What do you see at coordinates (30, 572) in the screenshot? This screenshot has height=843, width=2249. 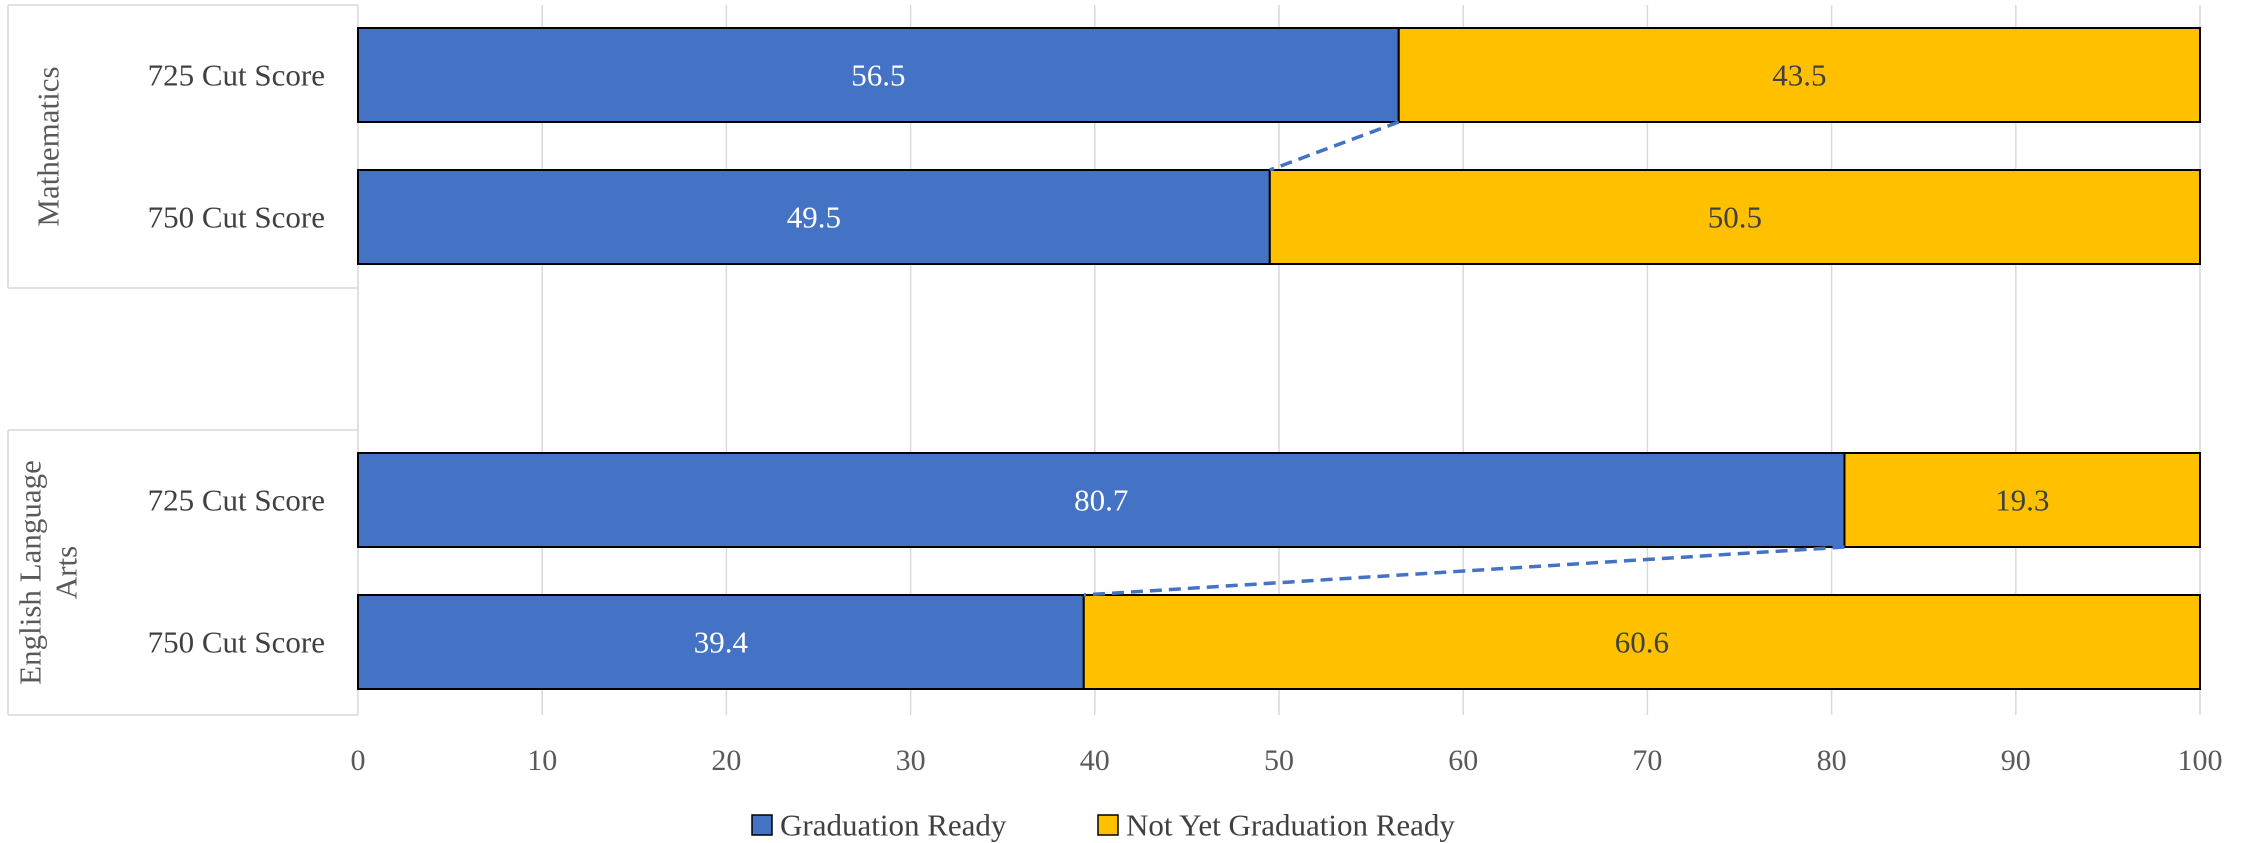 I see `group-label: English Language` at bounding box center [30, 572].